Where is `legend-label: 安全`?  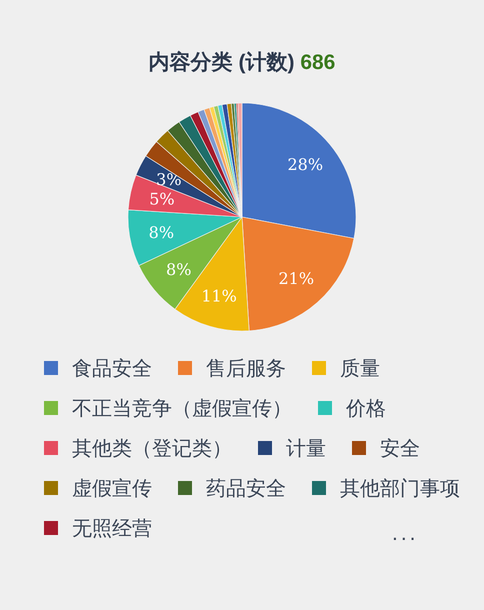 legend-label: 安全 is located at coordinates (400, 449).